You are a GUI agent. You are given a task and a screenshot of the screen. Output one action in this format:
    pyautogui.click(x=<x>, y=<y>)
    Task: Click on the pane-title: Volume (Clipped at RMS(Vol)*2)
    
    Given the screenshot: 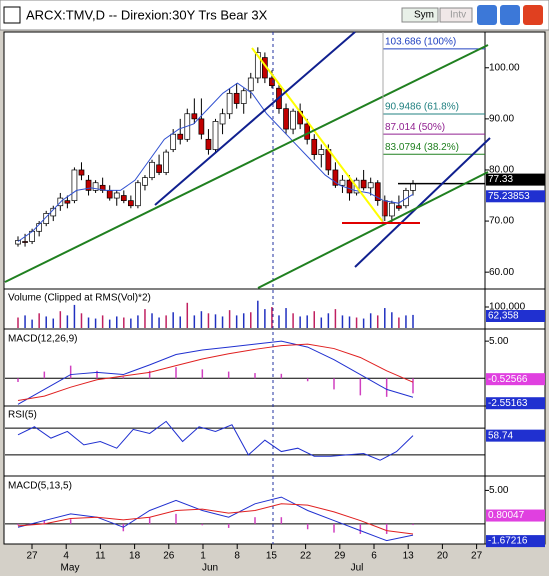 What is the action you would take?
    pyautogui.click(x=79, y=298)
    